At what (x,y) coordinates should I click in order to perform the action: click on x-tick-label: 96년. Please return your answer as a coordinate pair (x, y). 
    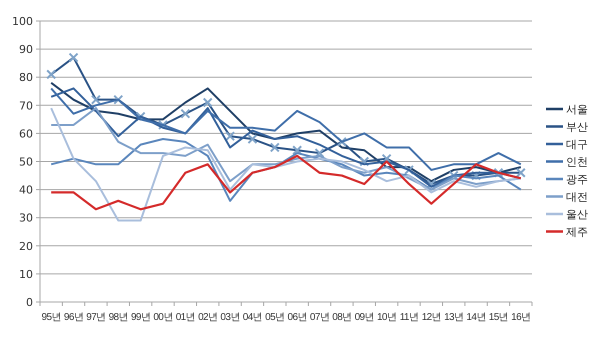
    Looking at the image, I should click on (74, 317).